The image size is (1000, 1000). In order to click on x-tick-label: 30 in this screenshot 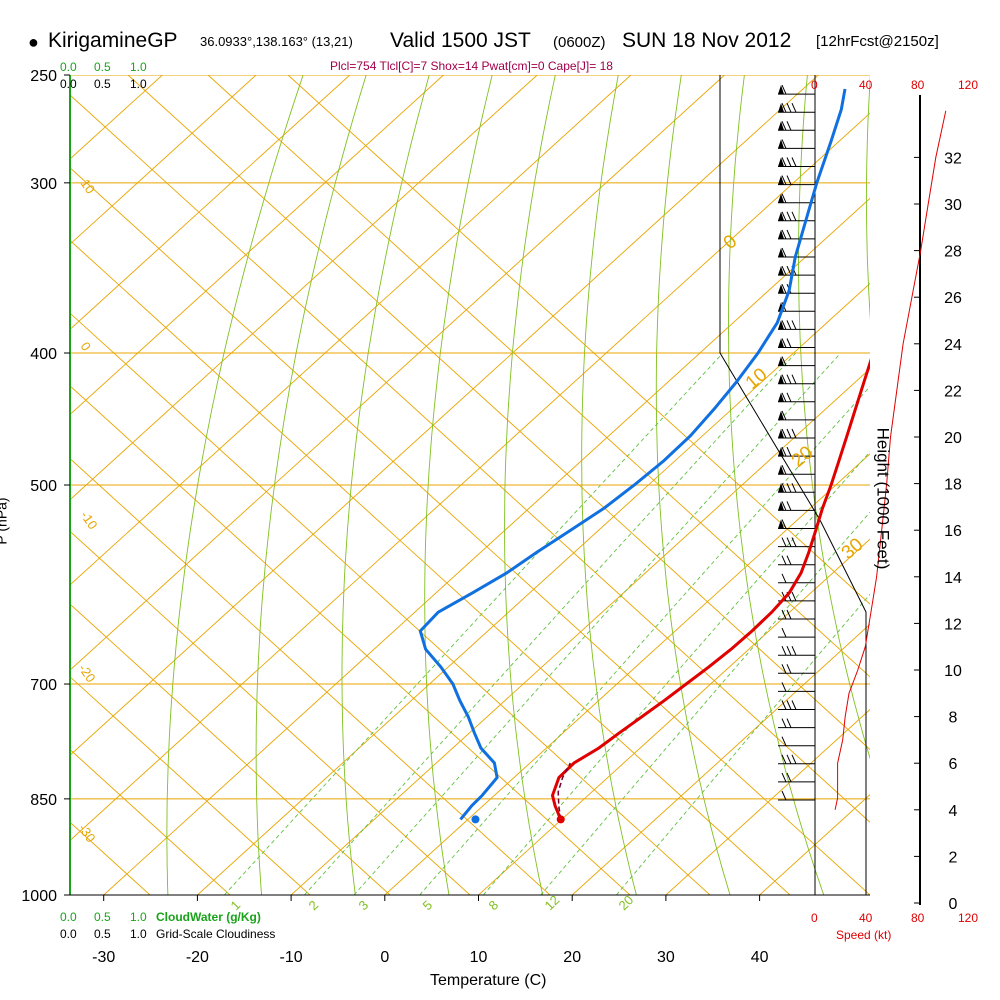, I will do `click(666, 957)`.